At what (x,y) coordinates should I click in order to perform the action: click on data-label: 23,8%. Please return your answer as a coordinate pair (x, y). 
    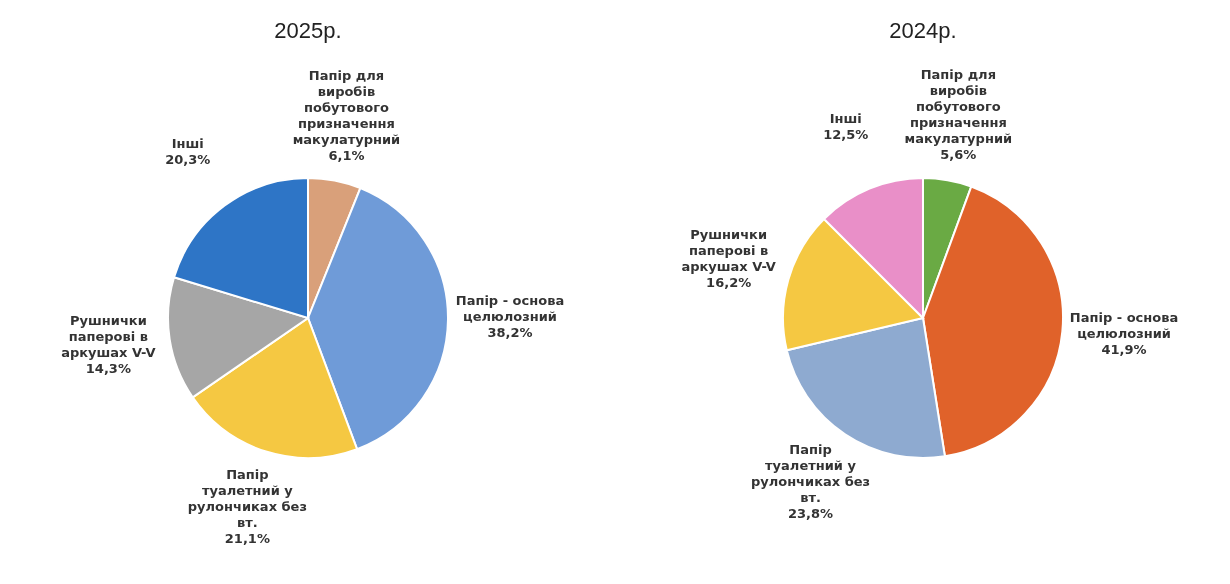
    Looking at the image, I should click on (810, 513).